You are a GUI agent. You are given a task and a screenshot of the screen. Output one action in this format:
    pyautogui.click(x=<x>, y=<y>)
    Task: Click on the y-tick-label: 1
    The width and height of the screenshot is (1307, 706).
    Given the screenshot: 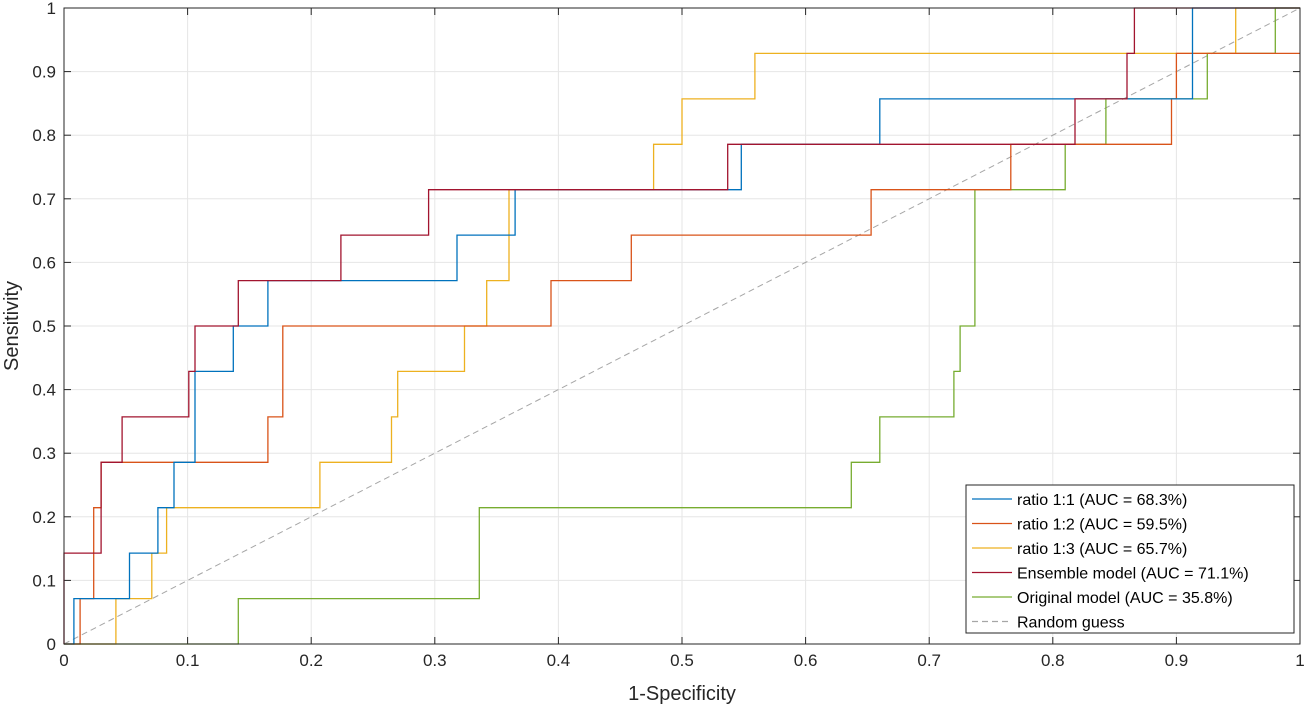 What is the action you would take?
    pyautogui.click(x=51, y=9)
    